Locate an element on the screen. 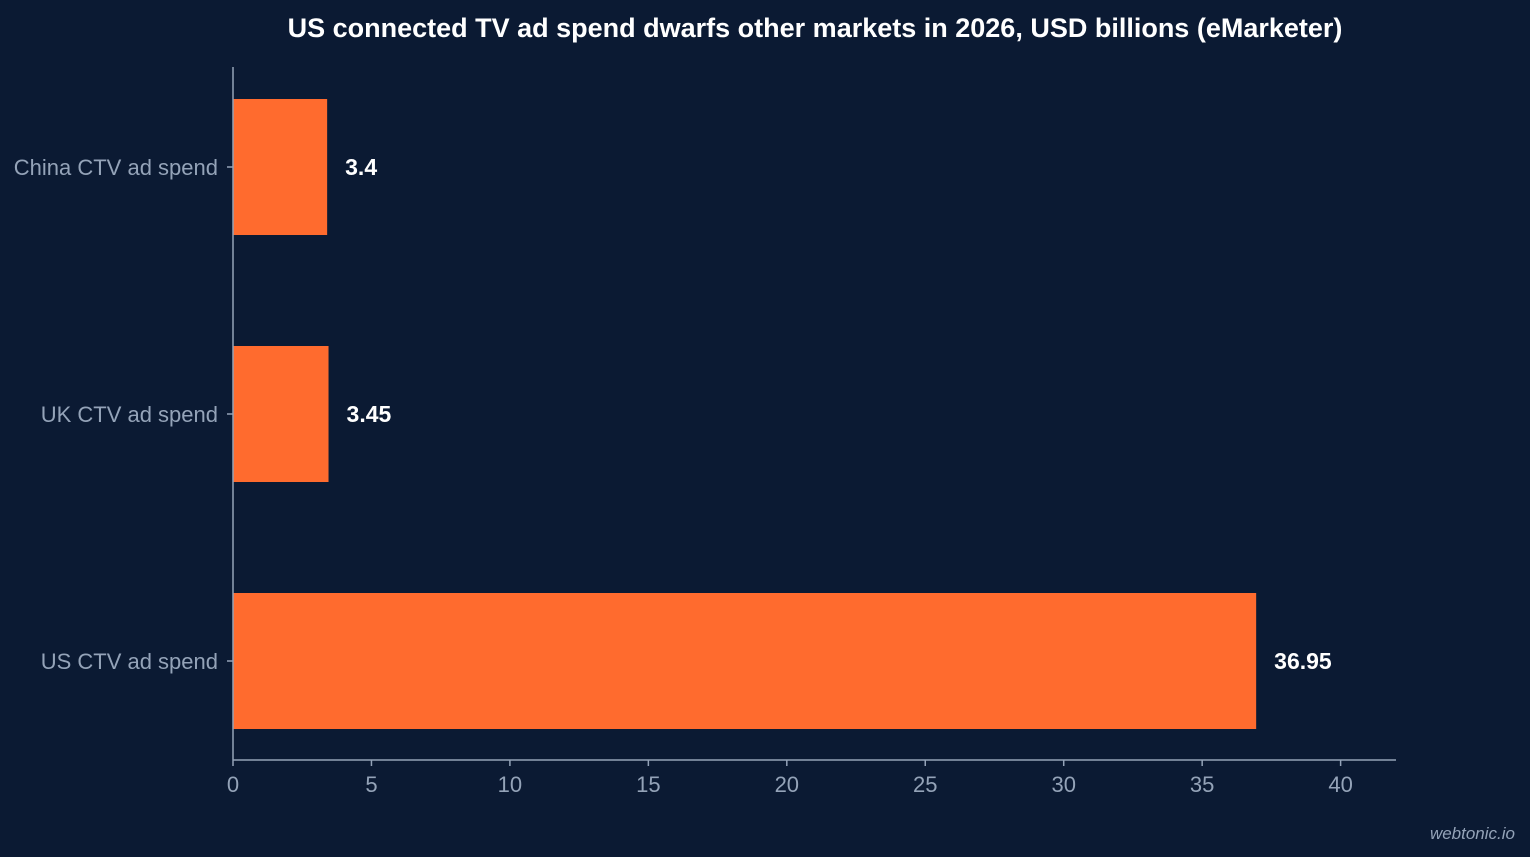 The image size is (1530, 857). category-label: US CTV ad spend is located at coordinates (129, 661).